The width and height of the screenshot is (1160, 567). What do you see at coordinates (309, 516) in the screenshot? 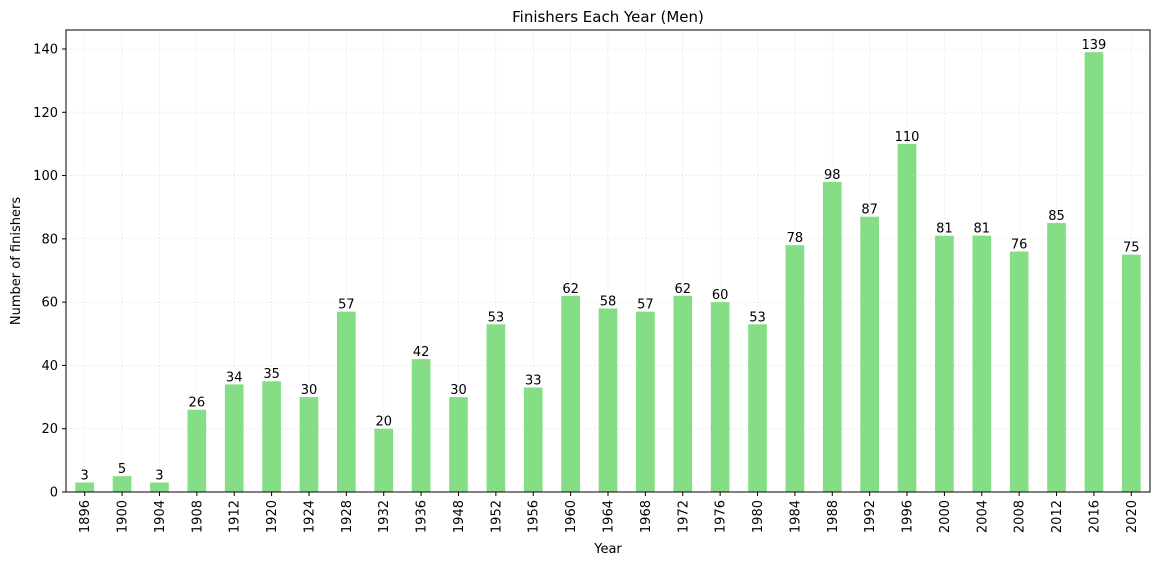
I see `x-tick-label: 1924` at bounding box center [309, 516].